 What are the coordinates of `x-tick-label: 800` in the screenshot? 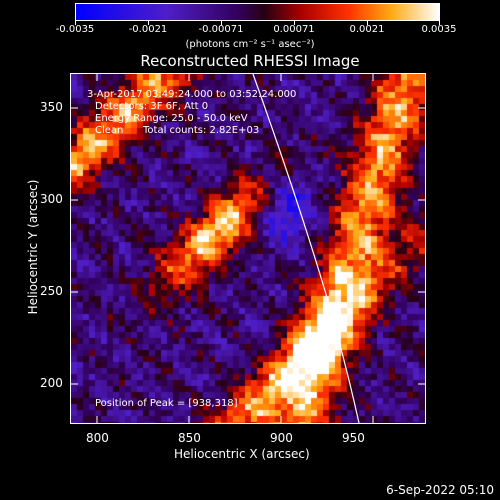 It's located at (97, 438).